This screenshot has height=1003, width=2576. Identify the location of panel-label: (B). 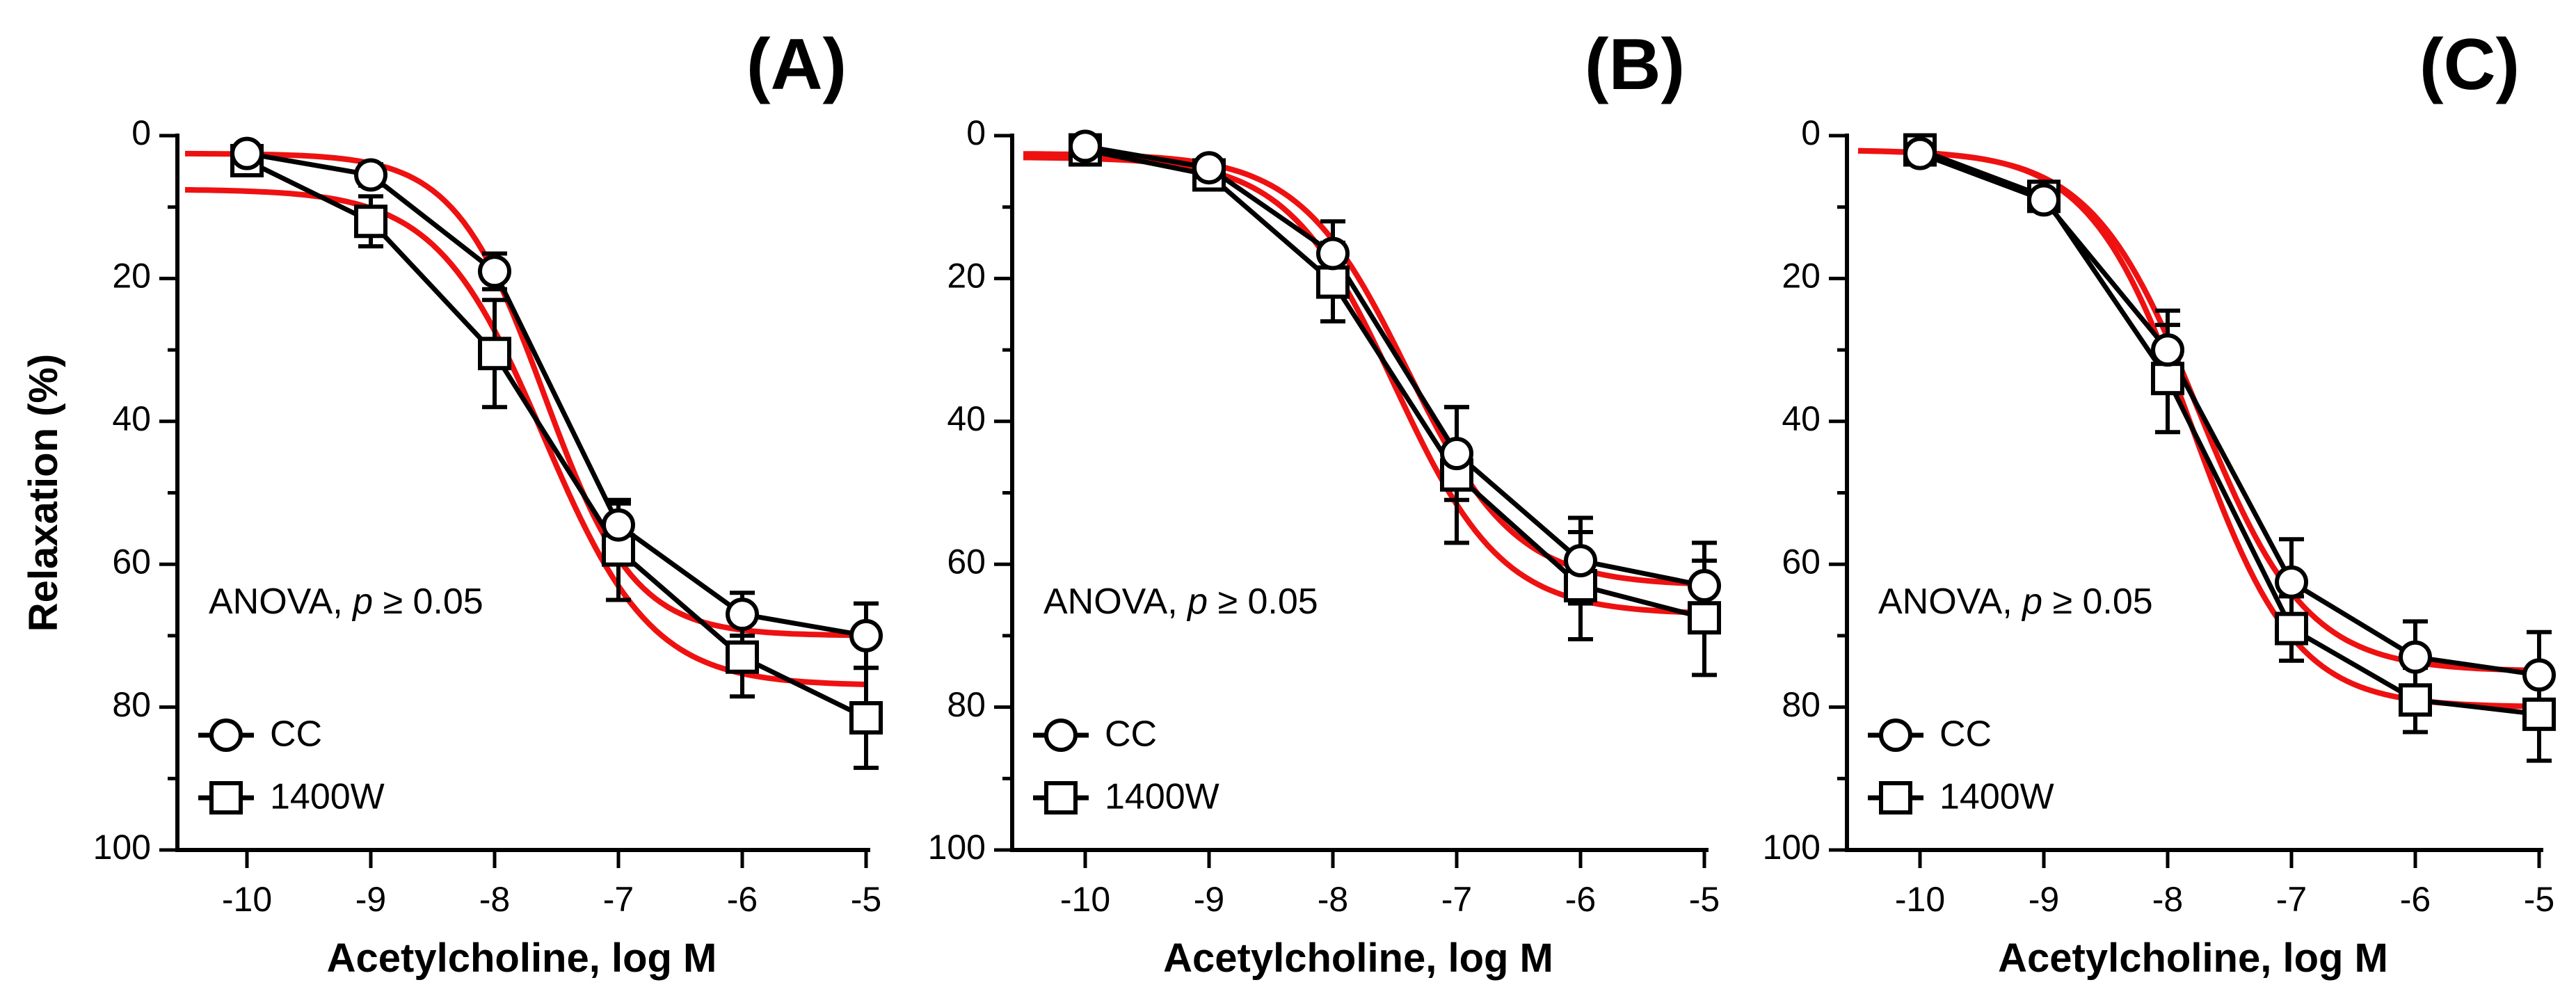
(1635, 64).